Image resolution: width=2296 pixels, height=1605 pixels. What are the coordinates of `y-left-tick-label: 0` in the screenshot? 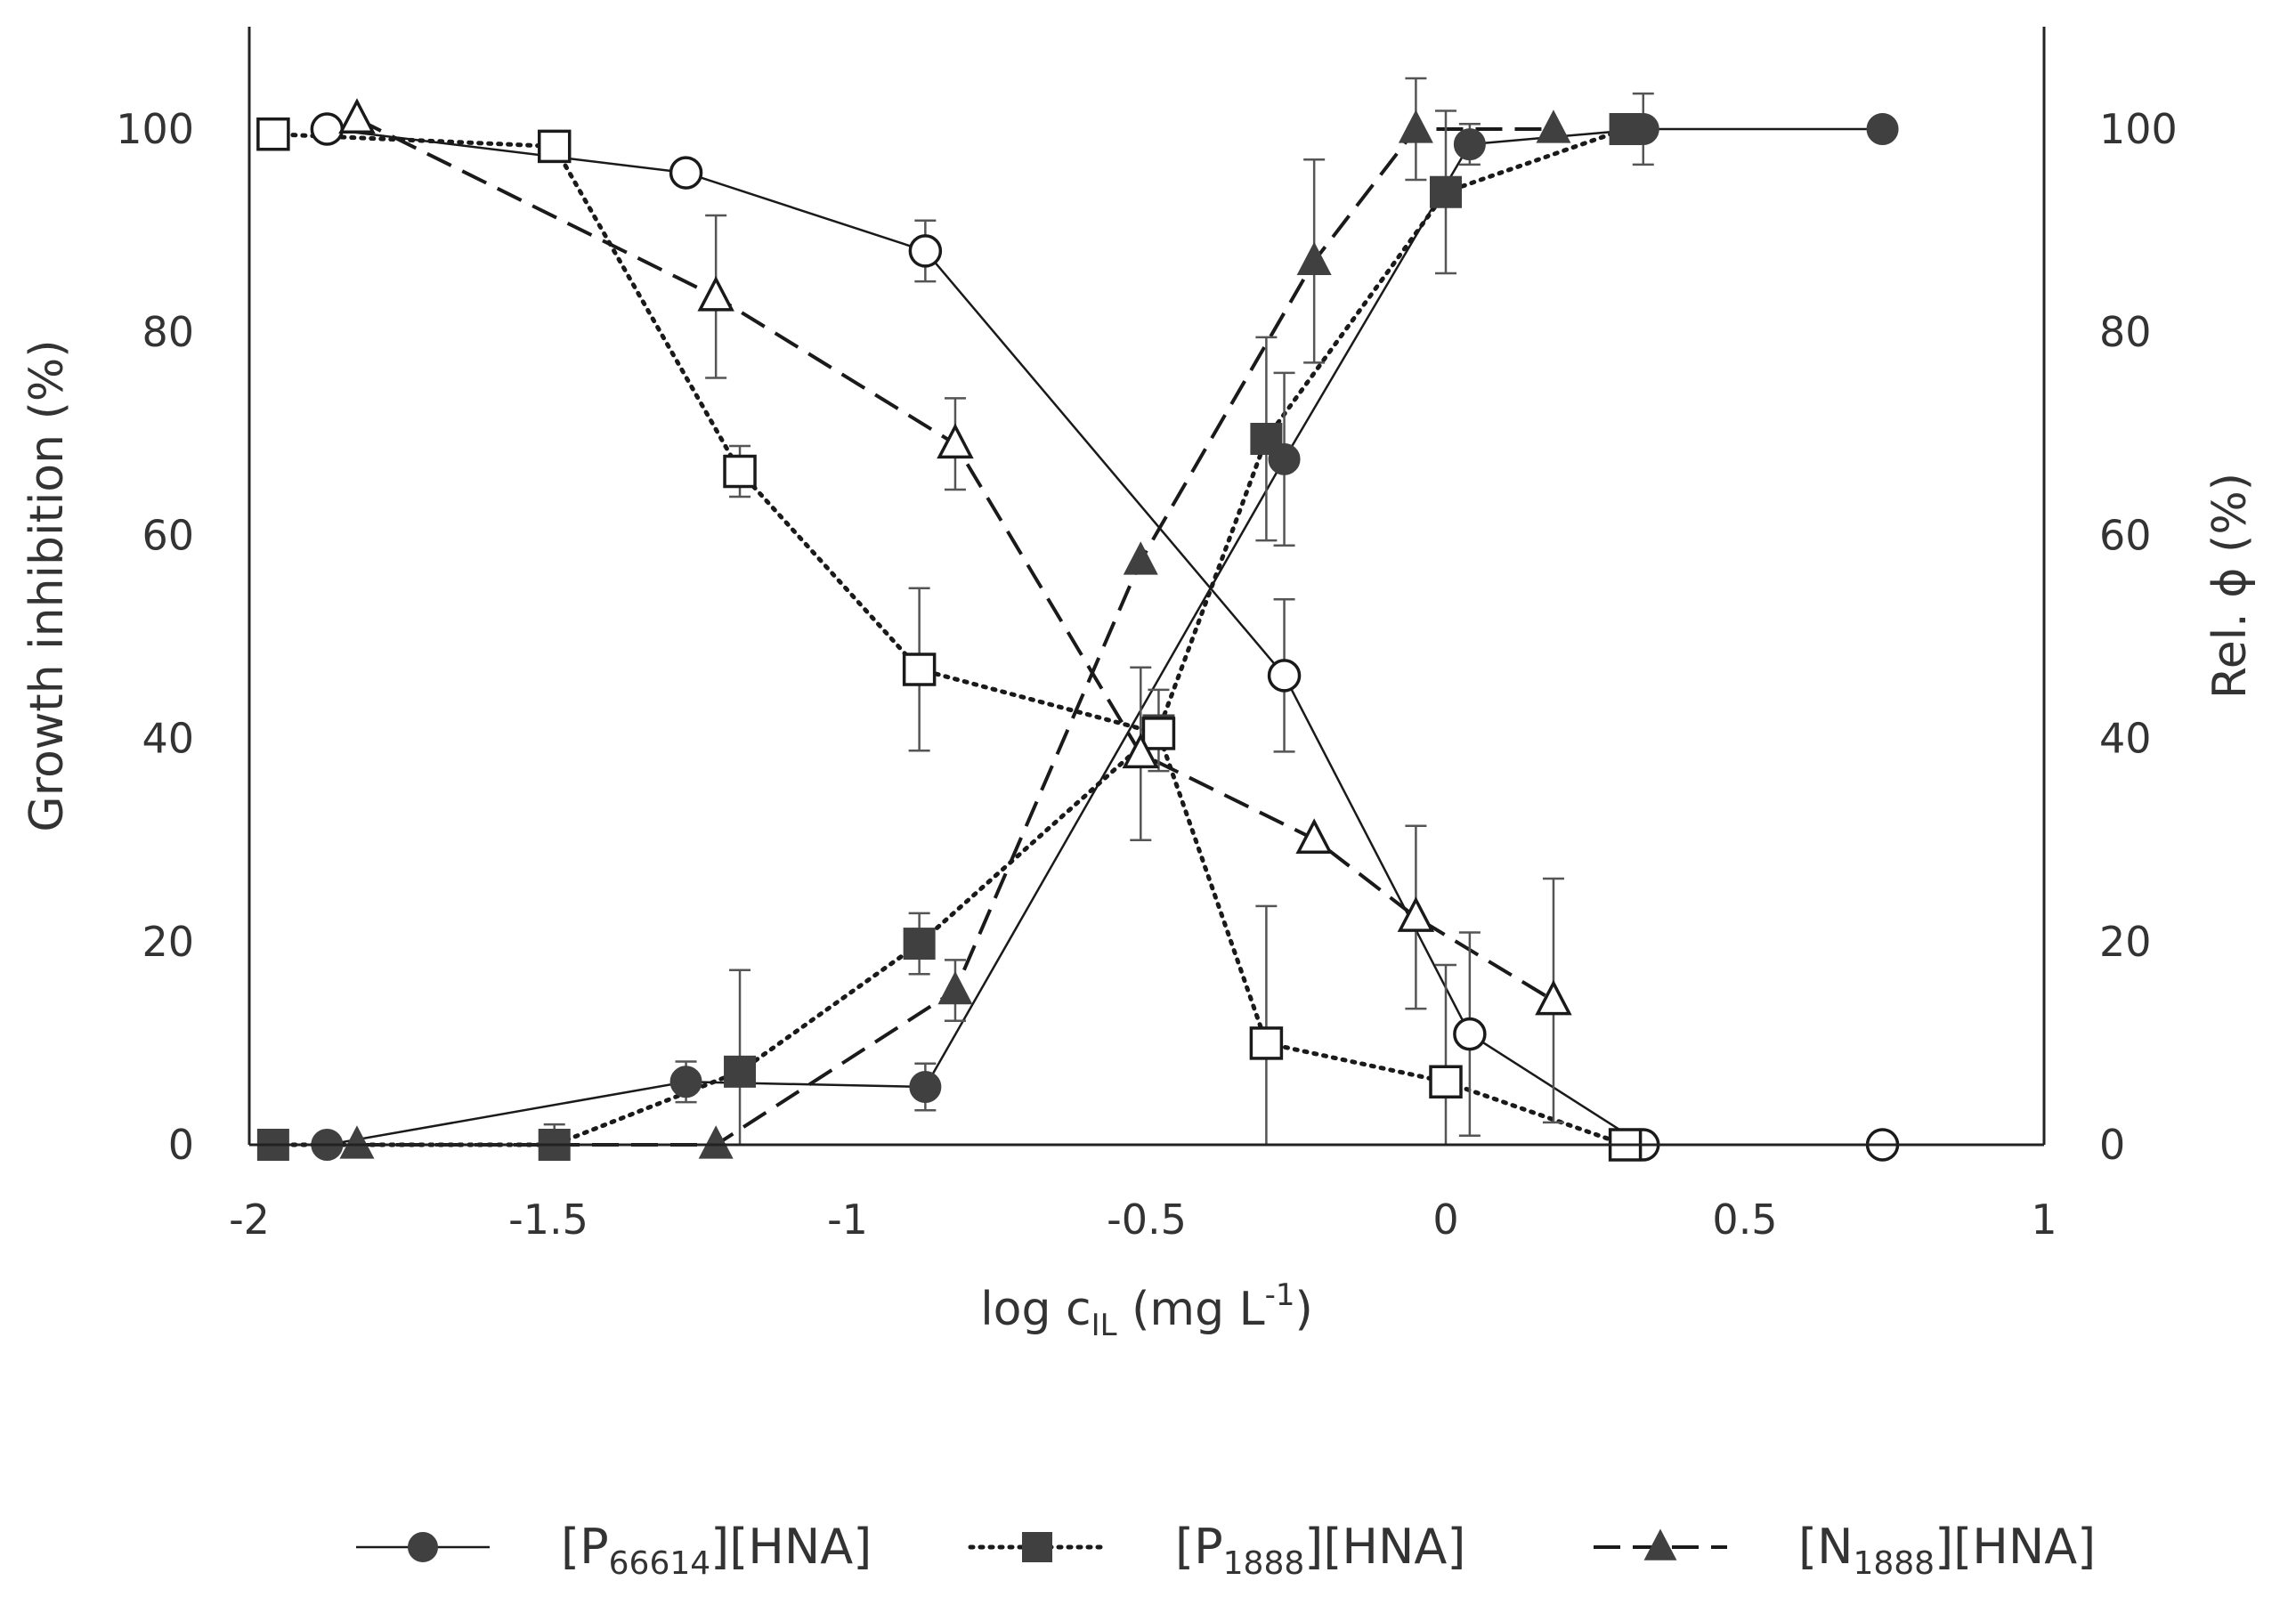 It's located at (181, 1145).